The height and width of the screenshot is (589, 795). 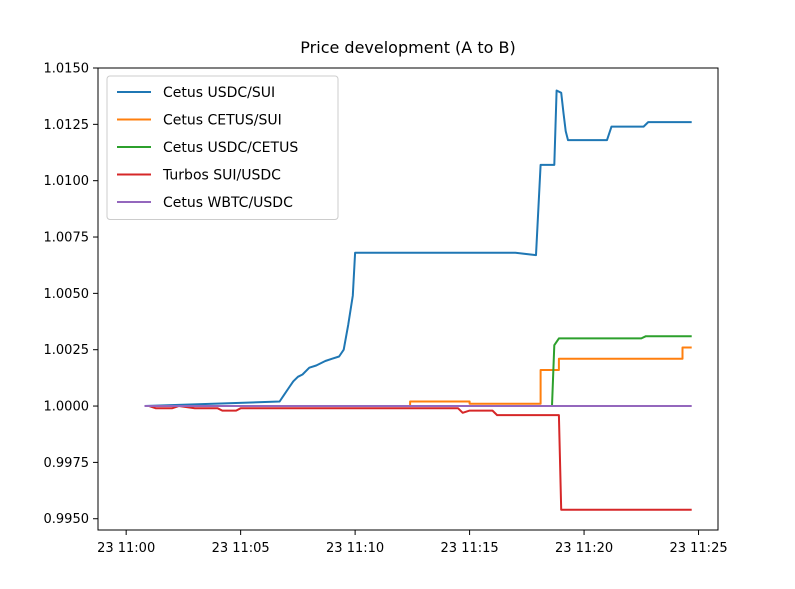 I want to click on y-tick-label: 1.0100, so click(x=67, y=181).